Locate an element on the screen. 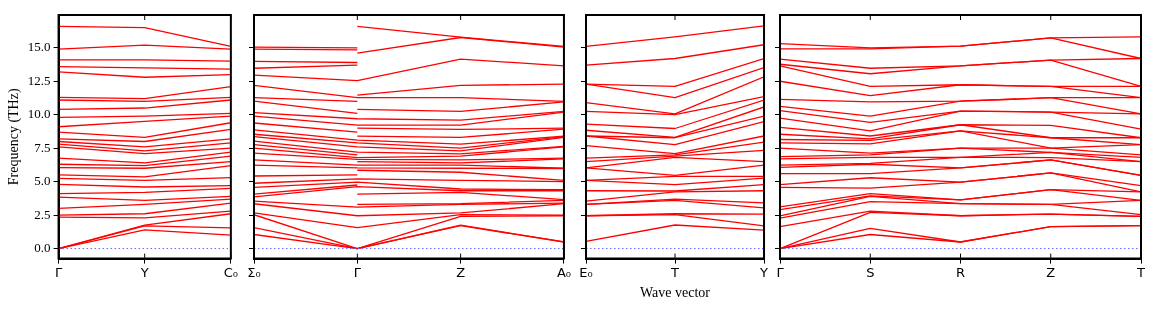 Image resolution: width=1167 pixels, height=310 pixels. y-tick-label: 7.5 is located at coordinates (42, 147).